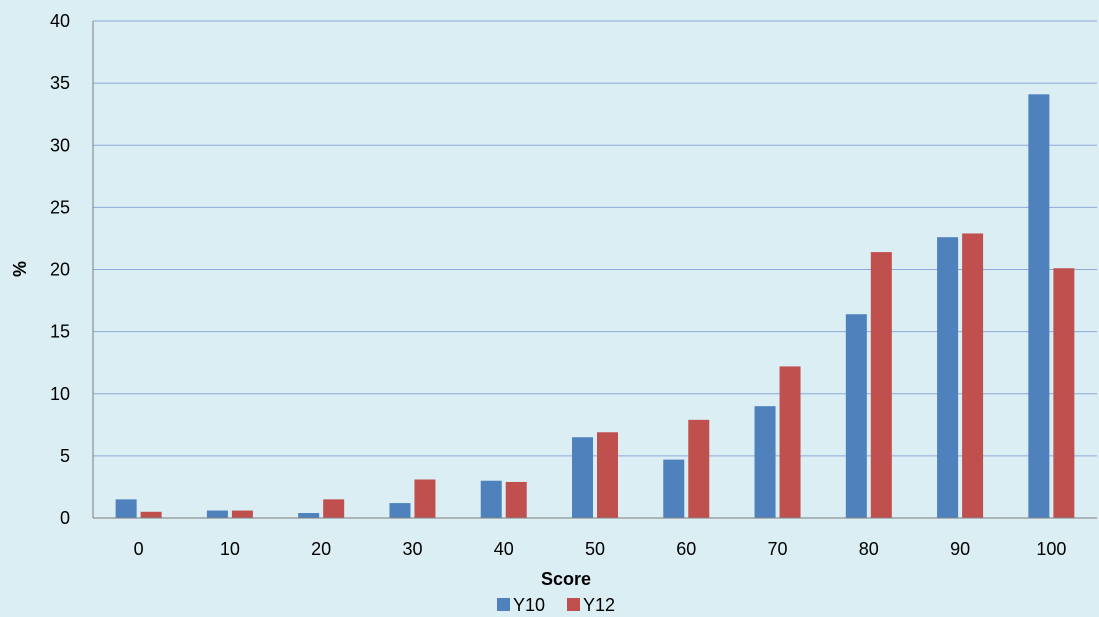 This screenshot has width=1099, height=617. Describe the element at coordinates (556, 605) in the screenshot. I see `legend: Y10 Y12` at that location.